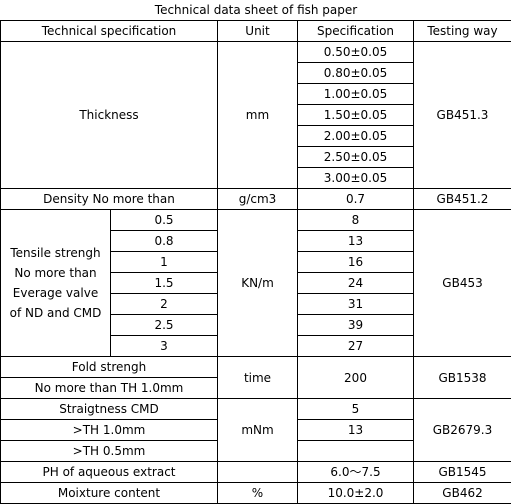  I want to click on spec-value: 5, so click(356, 409).